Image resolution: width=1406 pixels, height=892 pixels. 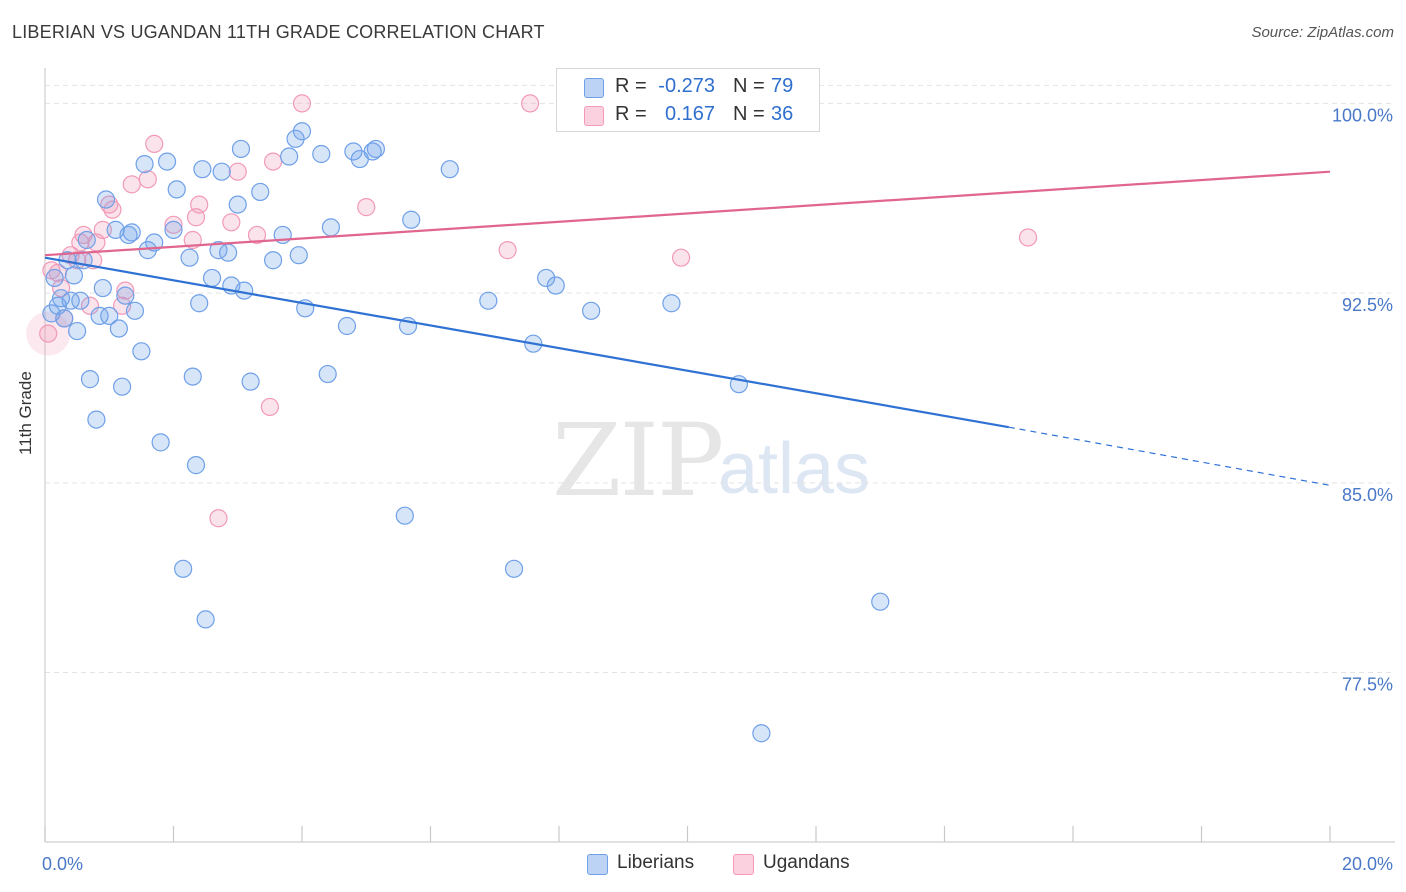 What do you see at coordinates (597, 864) in the screenshot?
I see `bottom-legend-swatch-liberians` at bounding box center [597, 864].